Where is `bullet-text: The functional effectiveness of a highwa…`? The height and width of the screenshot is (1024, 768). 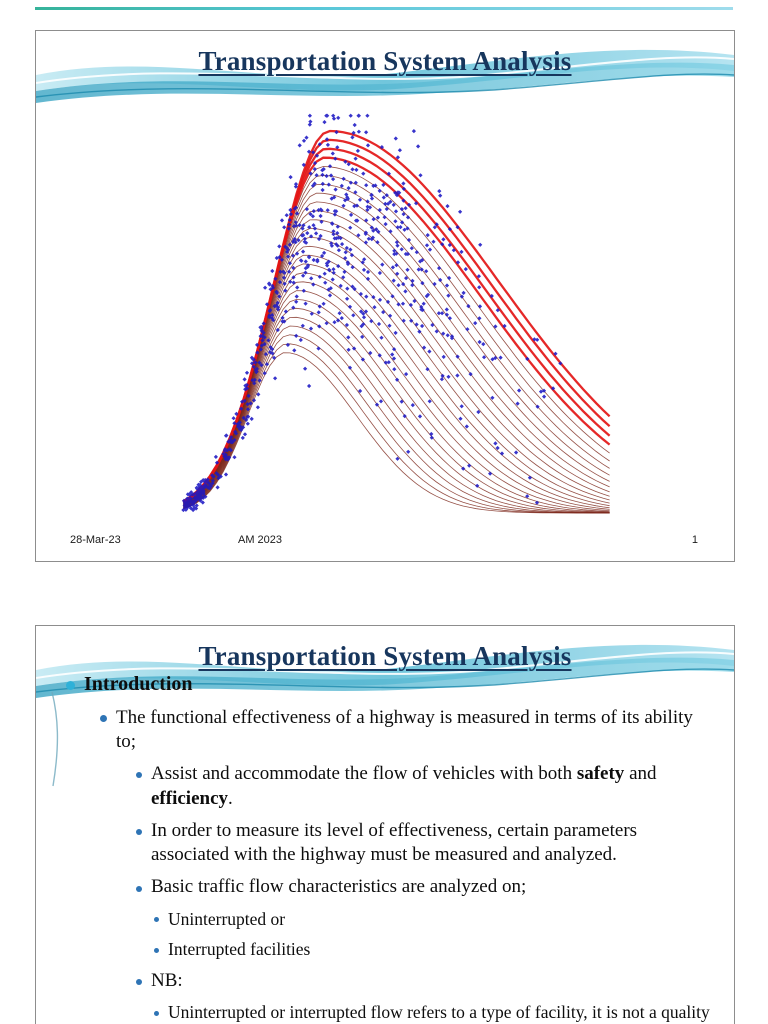
bullet-text: The functional effectiveness of a highwa… is located at coordinates (404, 729).